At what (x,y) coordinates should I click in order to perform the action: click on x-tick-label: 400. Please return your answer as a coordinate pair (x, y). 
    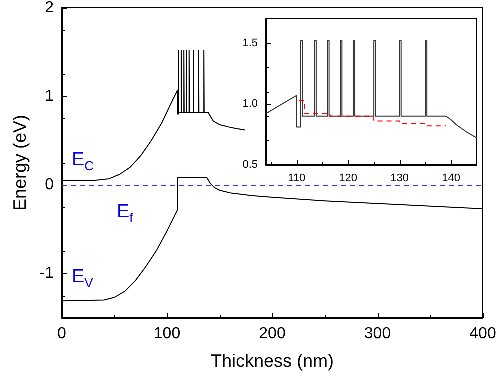
    Looking at the image, I should click on (483, 334).